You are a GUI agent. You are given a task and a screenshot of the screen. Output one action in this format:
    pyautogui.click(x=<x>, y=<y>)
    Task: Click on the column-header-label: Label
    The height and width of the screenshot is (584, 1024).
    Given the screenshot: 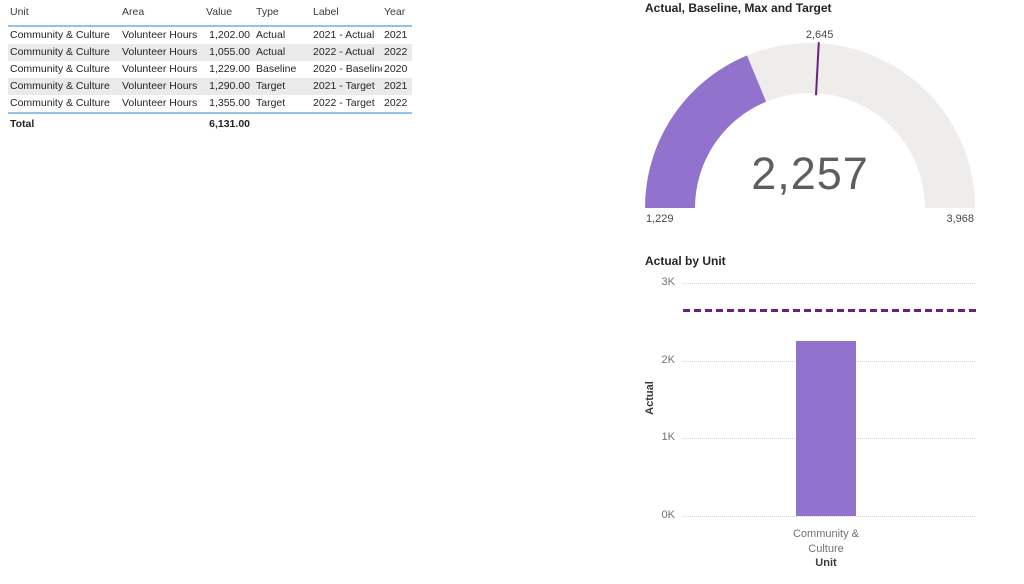 What is the action you would take?
    pyautogui.click(x=346, y=14)
    